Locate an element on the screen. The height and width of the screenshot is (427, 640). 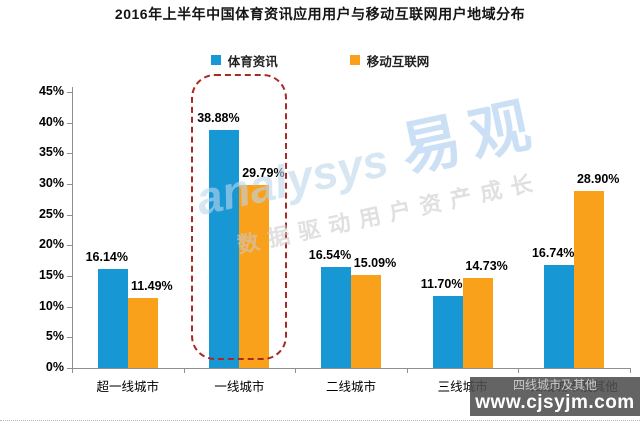
y-tick-label: 40% is located at coordinates (51, 121).